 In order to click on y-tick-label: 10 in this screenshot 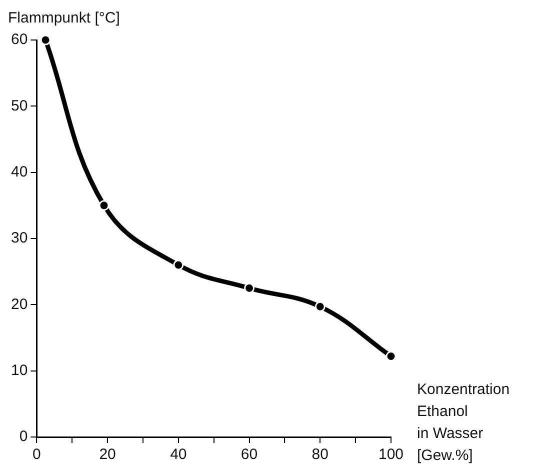, I will do `click(19, 370)`.